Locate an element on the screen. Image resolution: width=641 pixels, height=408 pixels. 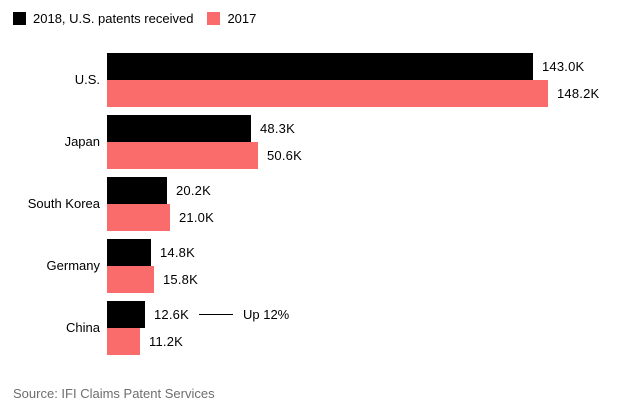
annotation-connector-line is located at coordinates (215, 314).